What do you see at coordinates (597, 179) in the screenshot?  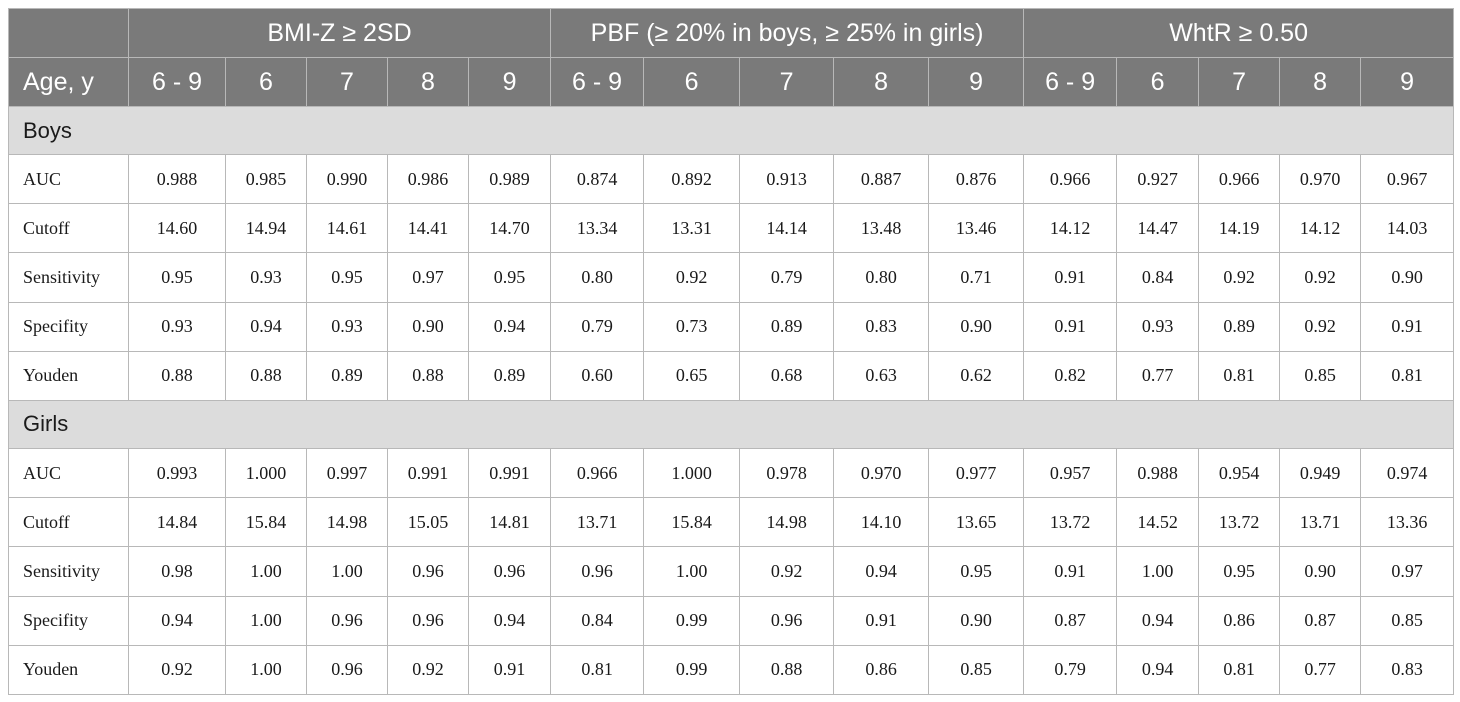 I see `table-cell: 0.874` at bounding box center [597, 179].